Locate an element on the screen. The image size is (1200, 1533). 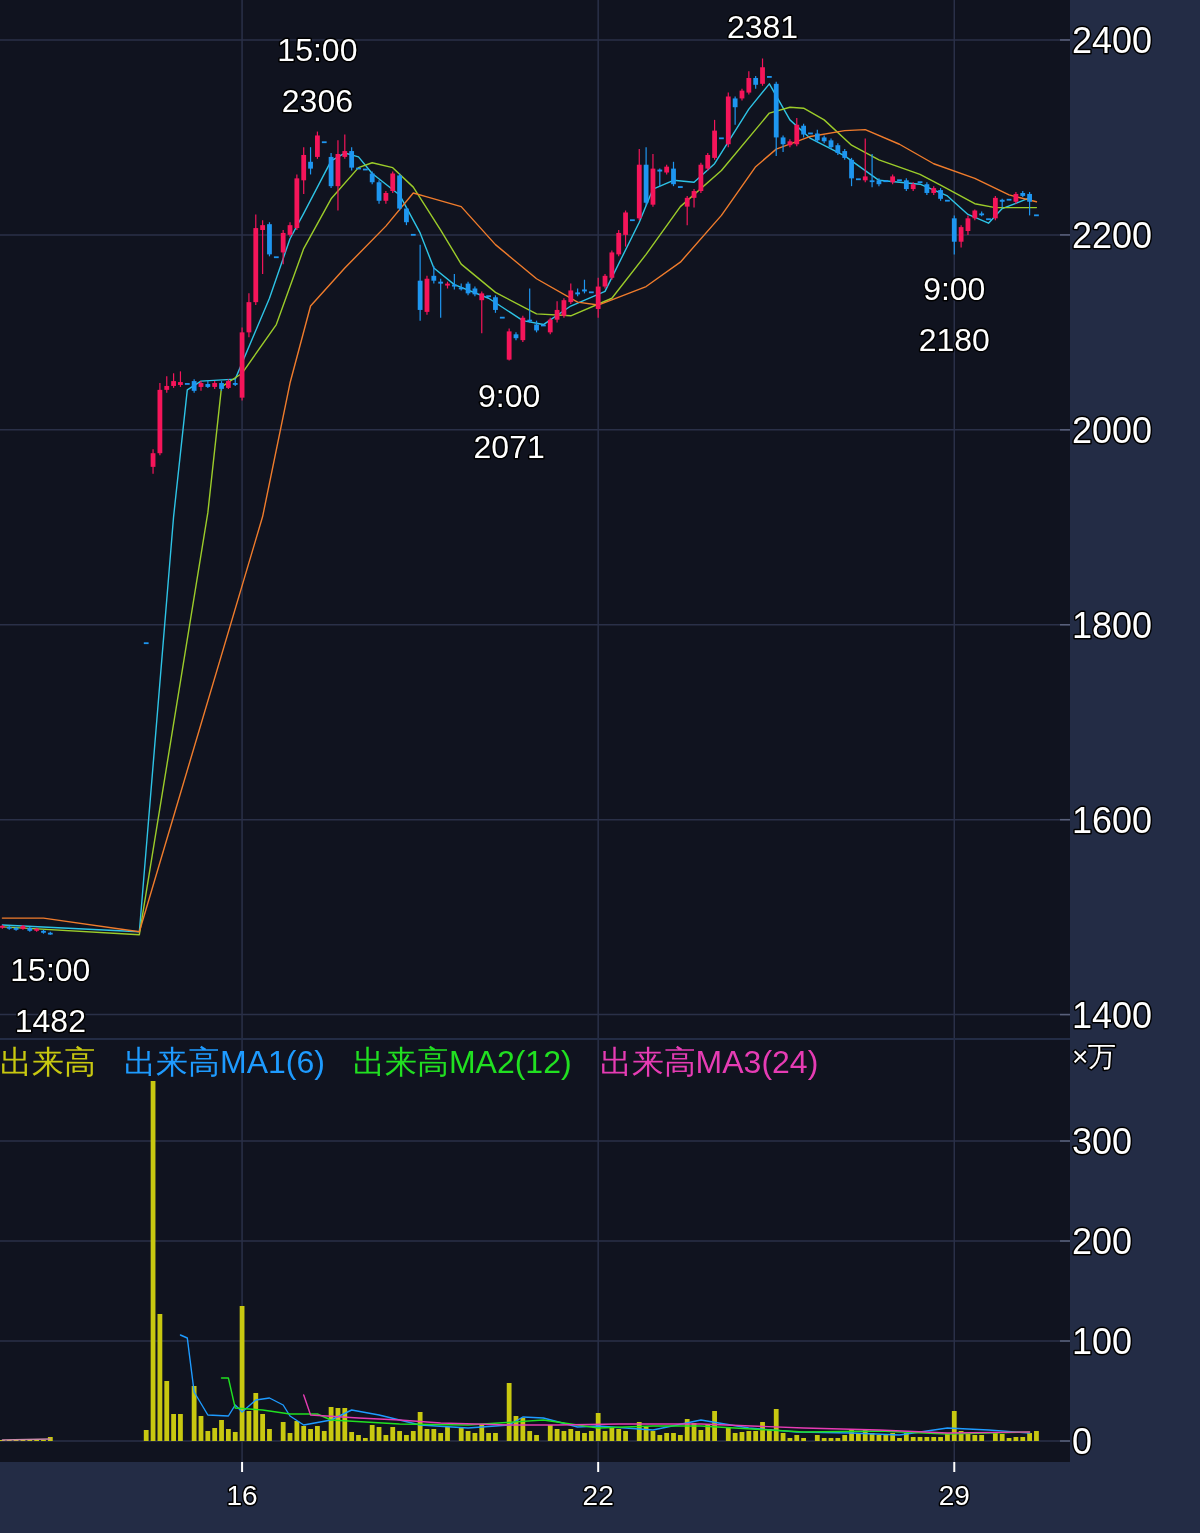
series-label: 出来高 is located at coordinates (48, 1062).